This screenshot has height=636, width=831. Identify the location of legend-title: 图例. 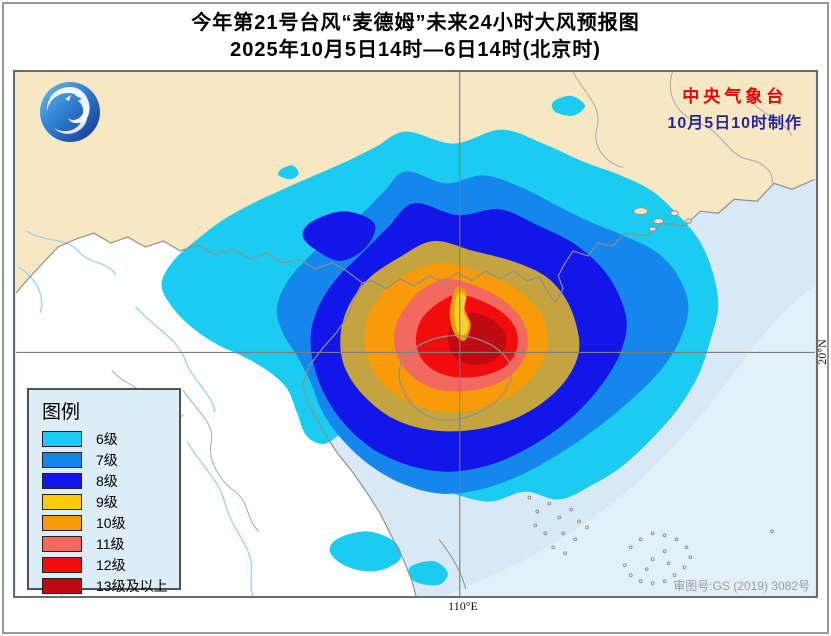
(61, 412).